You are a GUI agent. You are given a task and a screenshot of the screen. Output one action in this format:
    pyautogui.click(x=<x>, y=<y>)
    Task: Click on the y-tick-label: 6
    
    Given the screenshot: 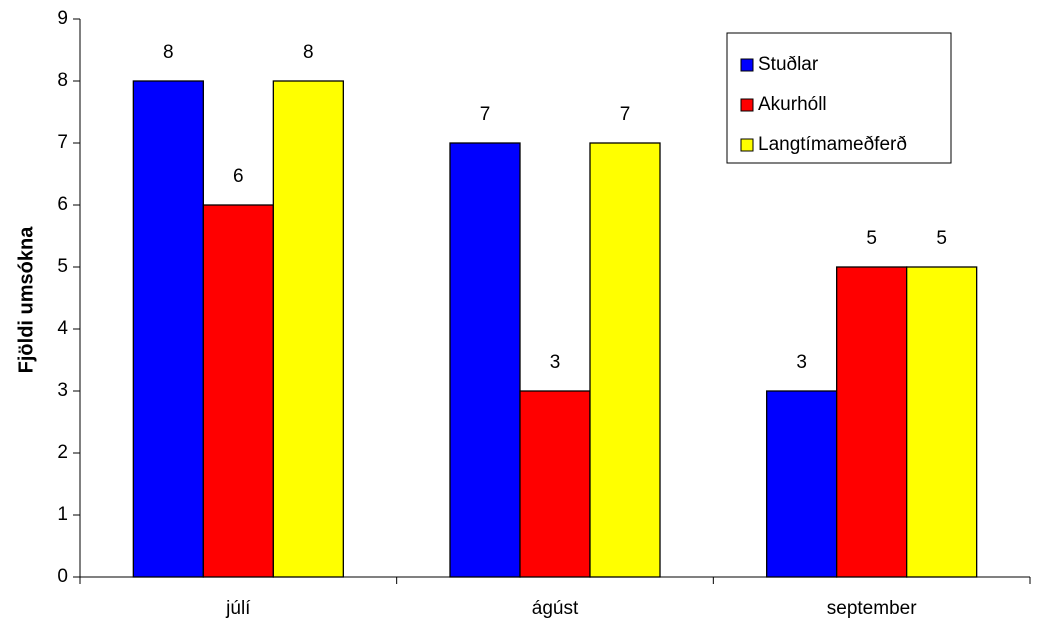 What is the action you would take?
    pyautogui.click(x=62, y=204)
    